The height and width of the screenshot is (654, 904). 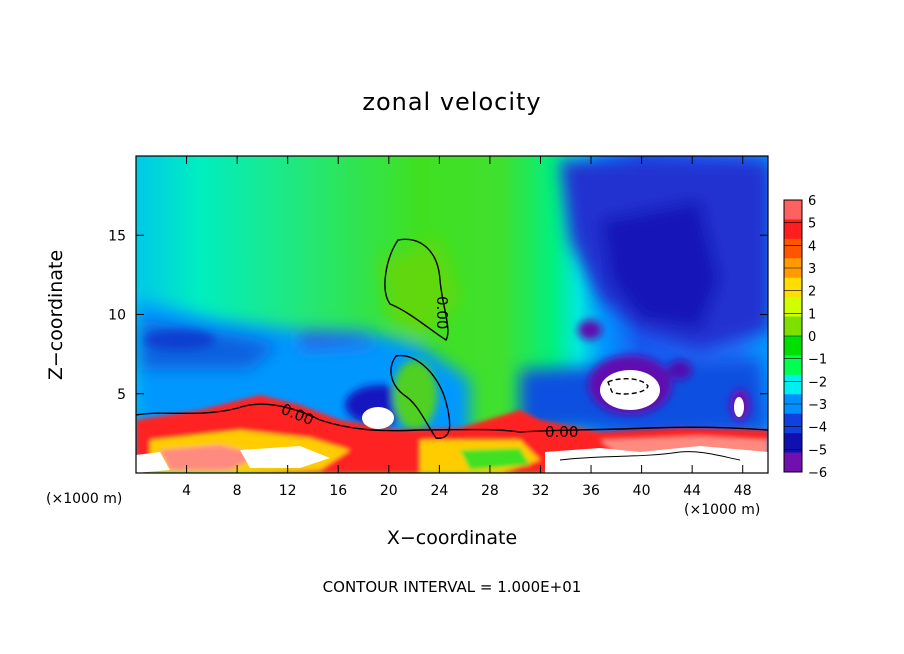 I want to click on colorbar-tick-label: 3, so click(x=812, y=269).